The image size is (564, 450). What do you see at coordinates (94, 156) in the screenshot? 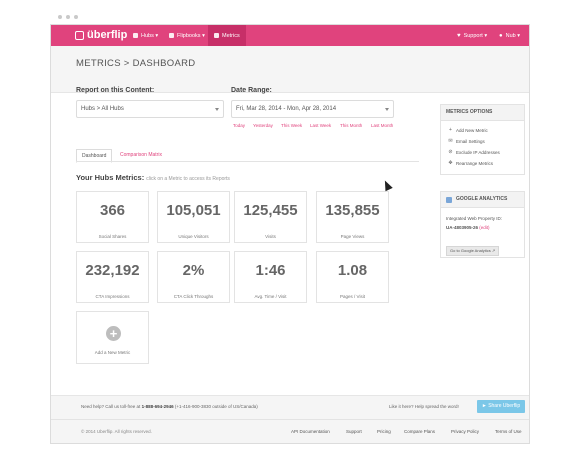
I see `tab-dashboard: Dashboard` at bounding box center [94, 156].